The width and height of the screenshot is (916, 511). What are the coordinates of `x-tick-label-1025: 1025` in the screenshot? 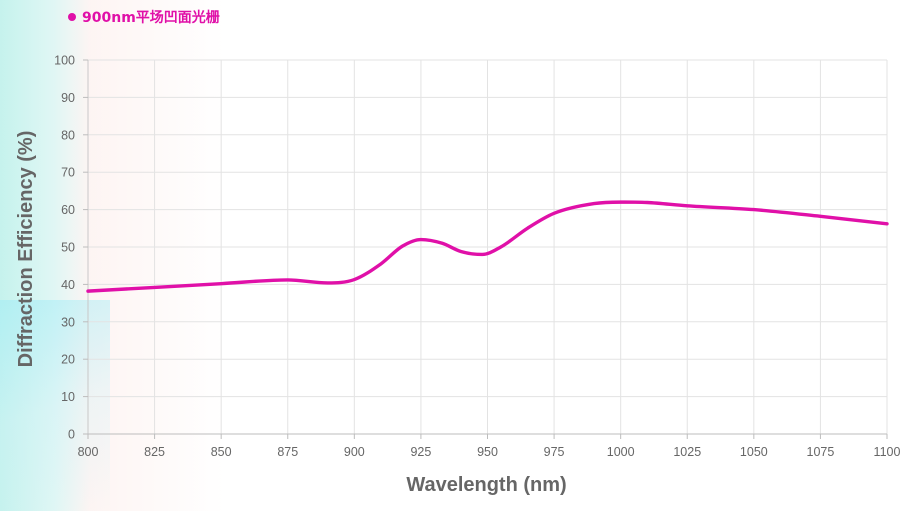 It's located at (687, 452).